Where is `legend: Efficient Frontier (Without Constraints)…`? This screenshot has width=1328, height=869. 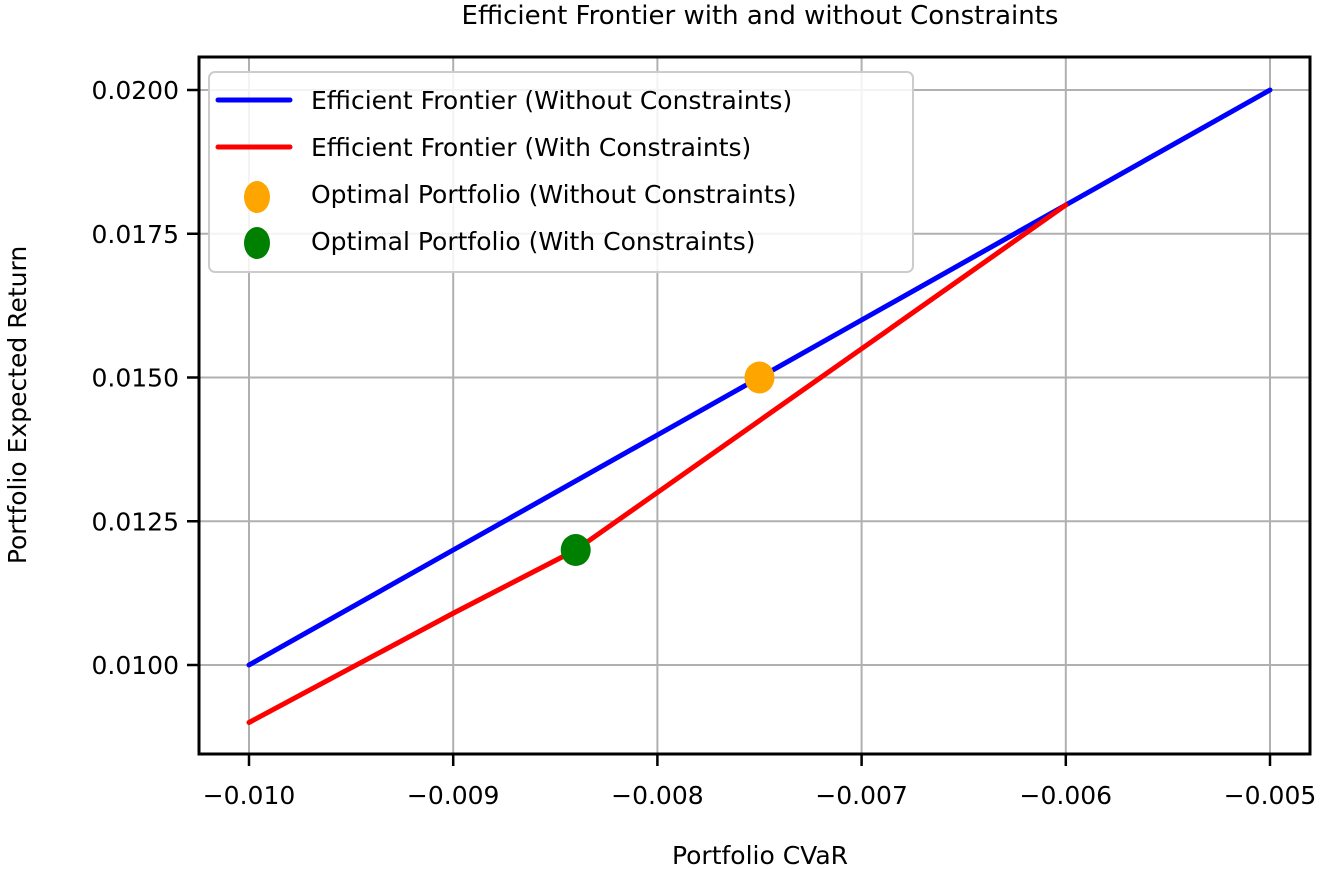
legend: Efficient Frontier (Without Constraints)… is located at coordinates (561, 172).